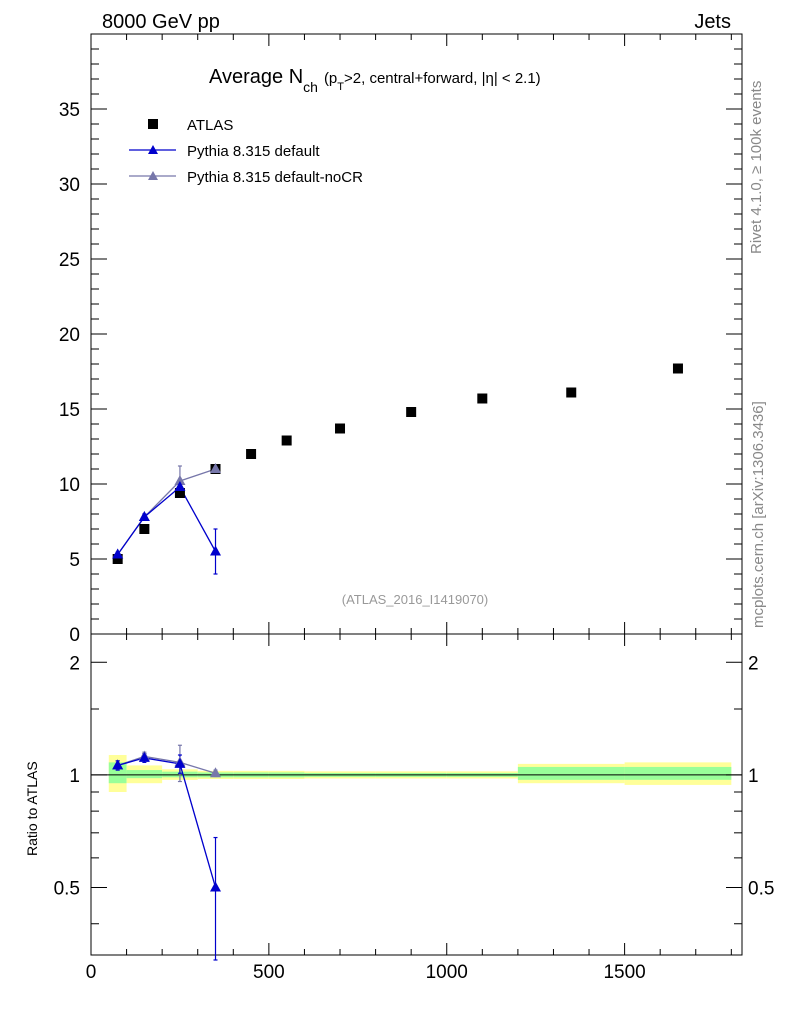  Describe the element at coordinates (340, 87) in the screenshot. I see `title-detail-sub: T` at that location.